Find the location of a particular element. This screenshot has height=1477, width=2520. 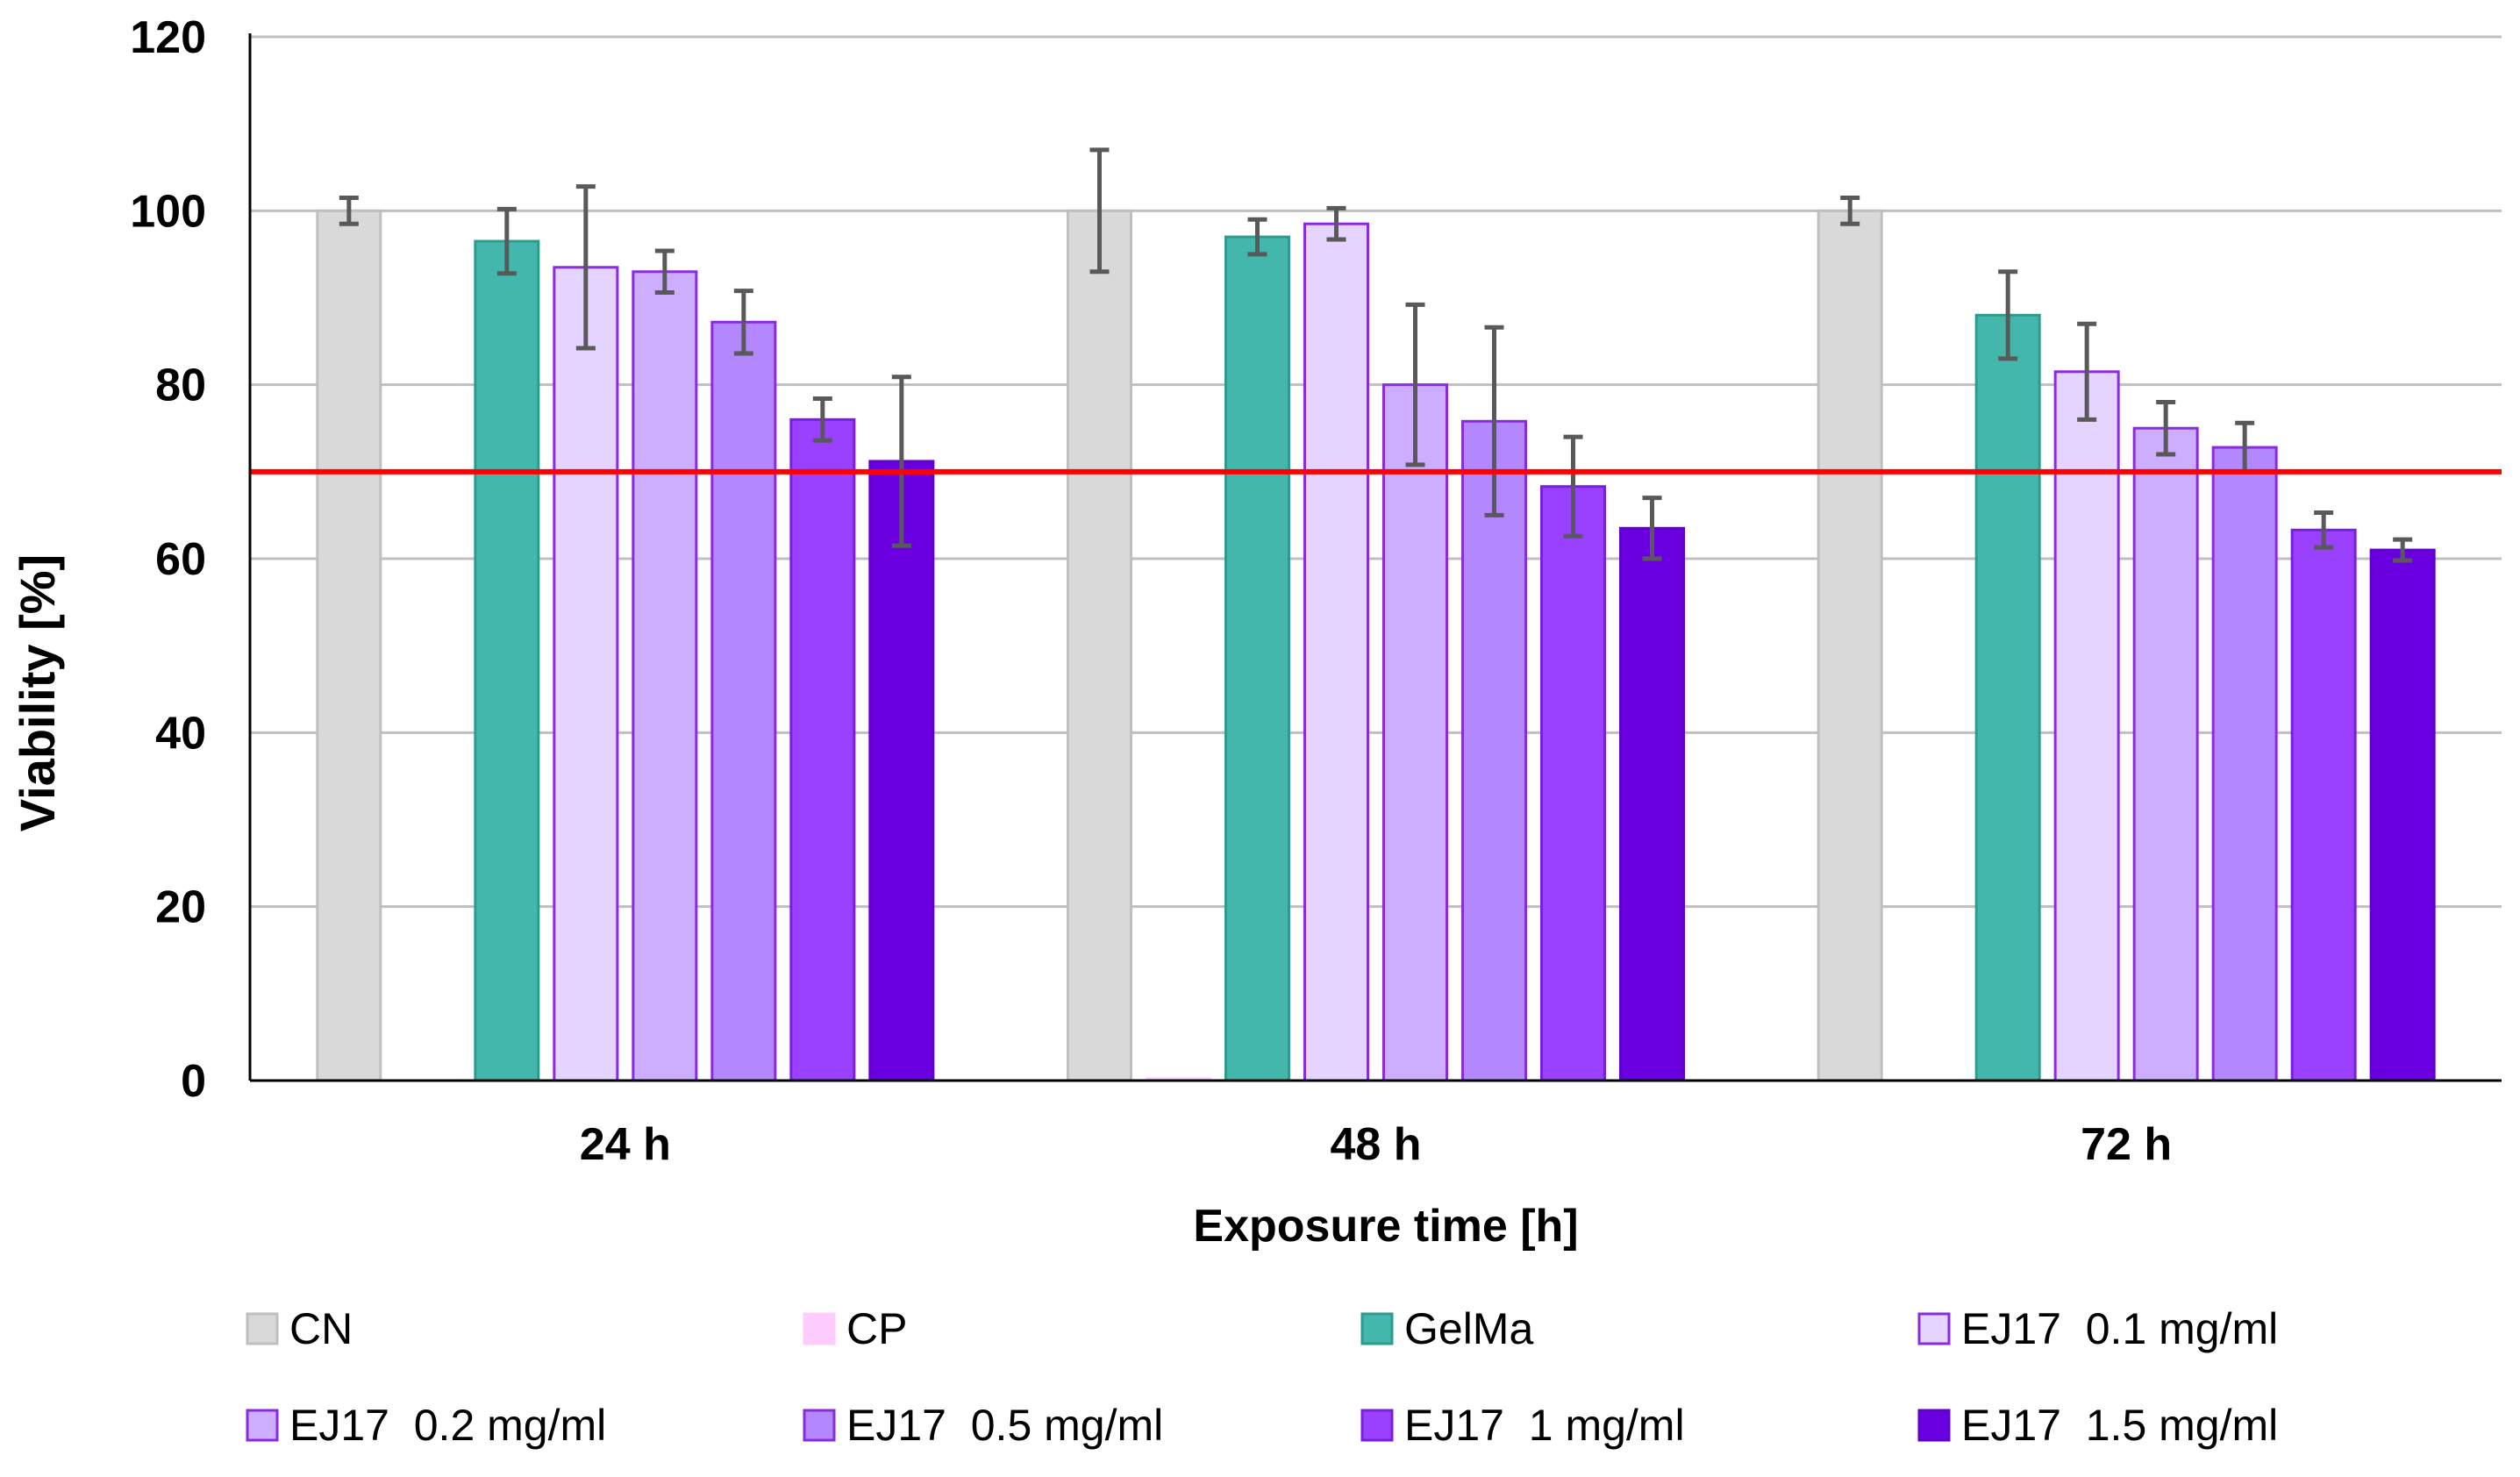

bar-cn-48-h is located at coordinates (1099, 645).